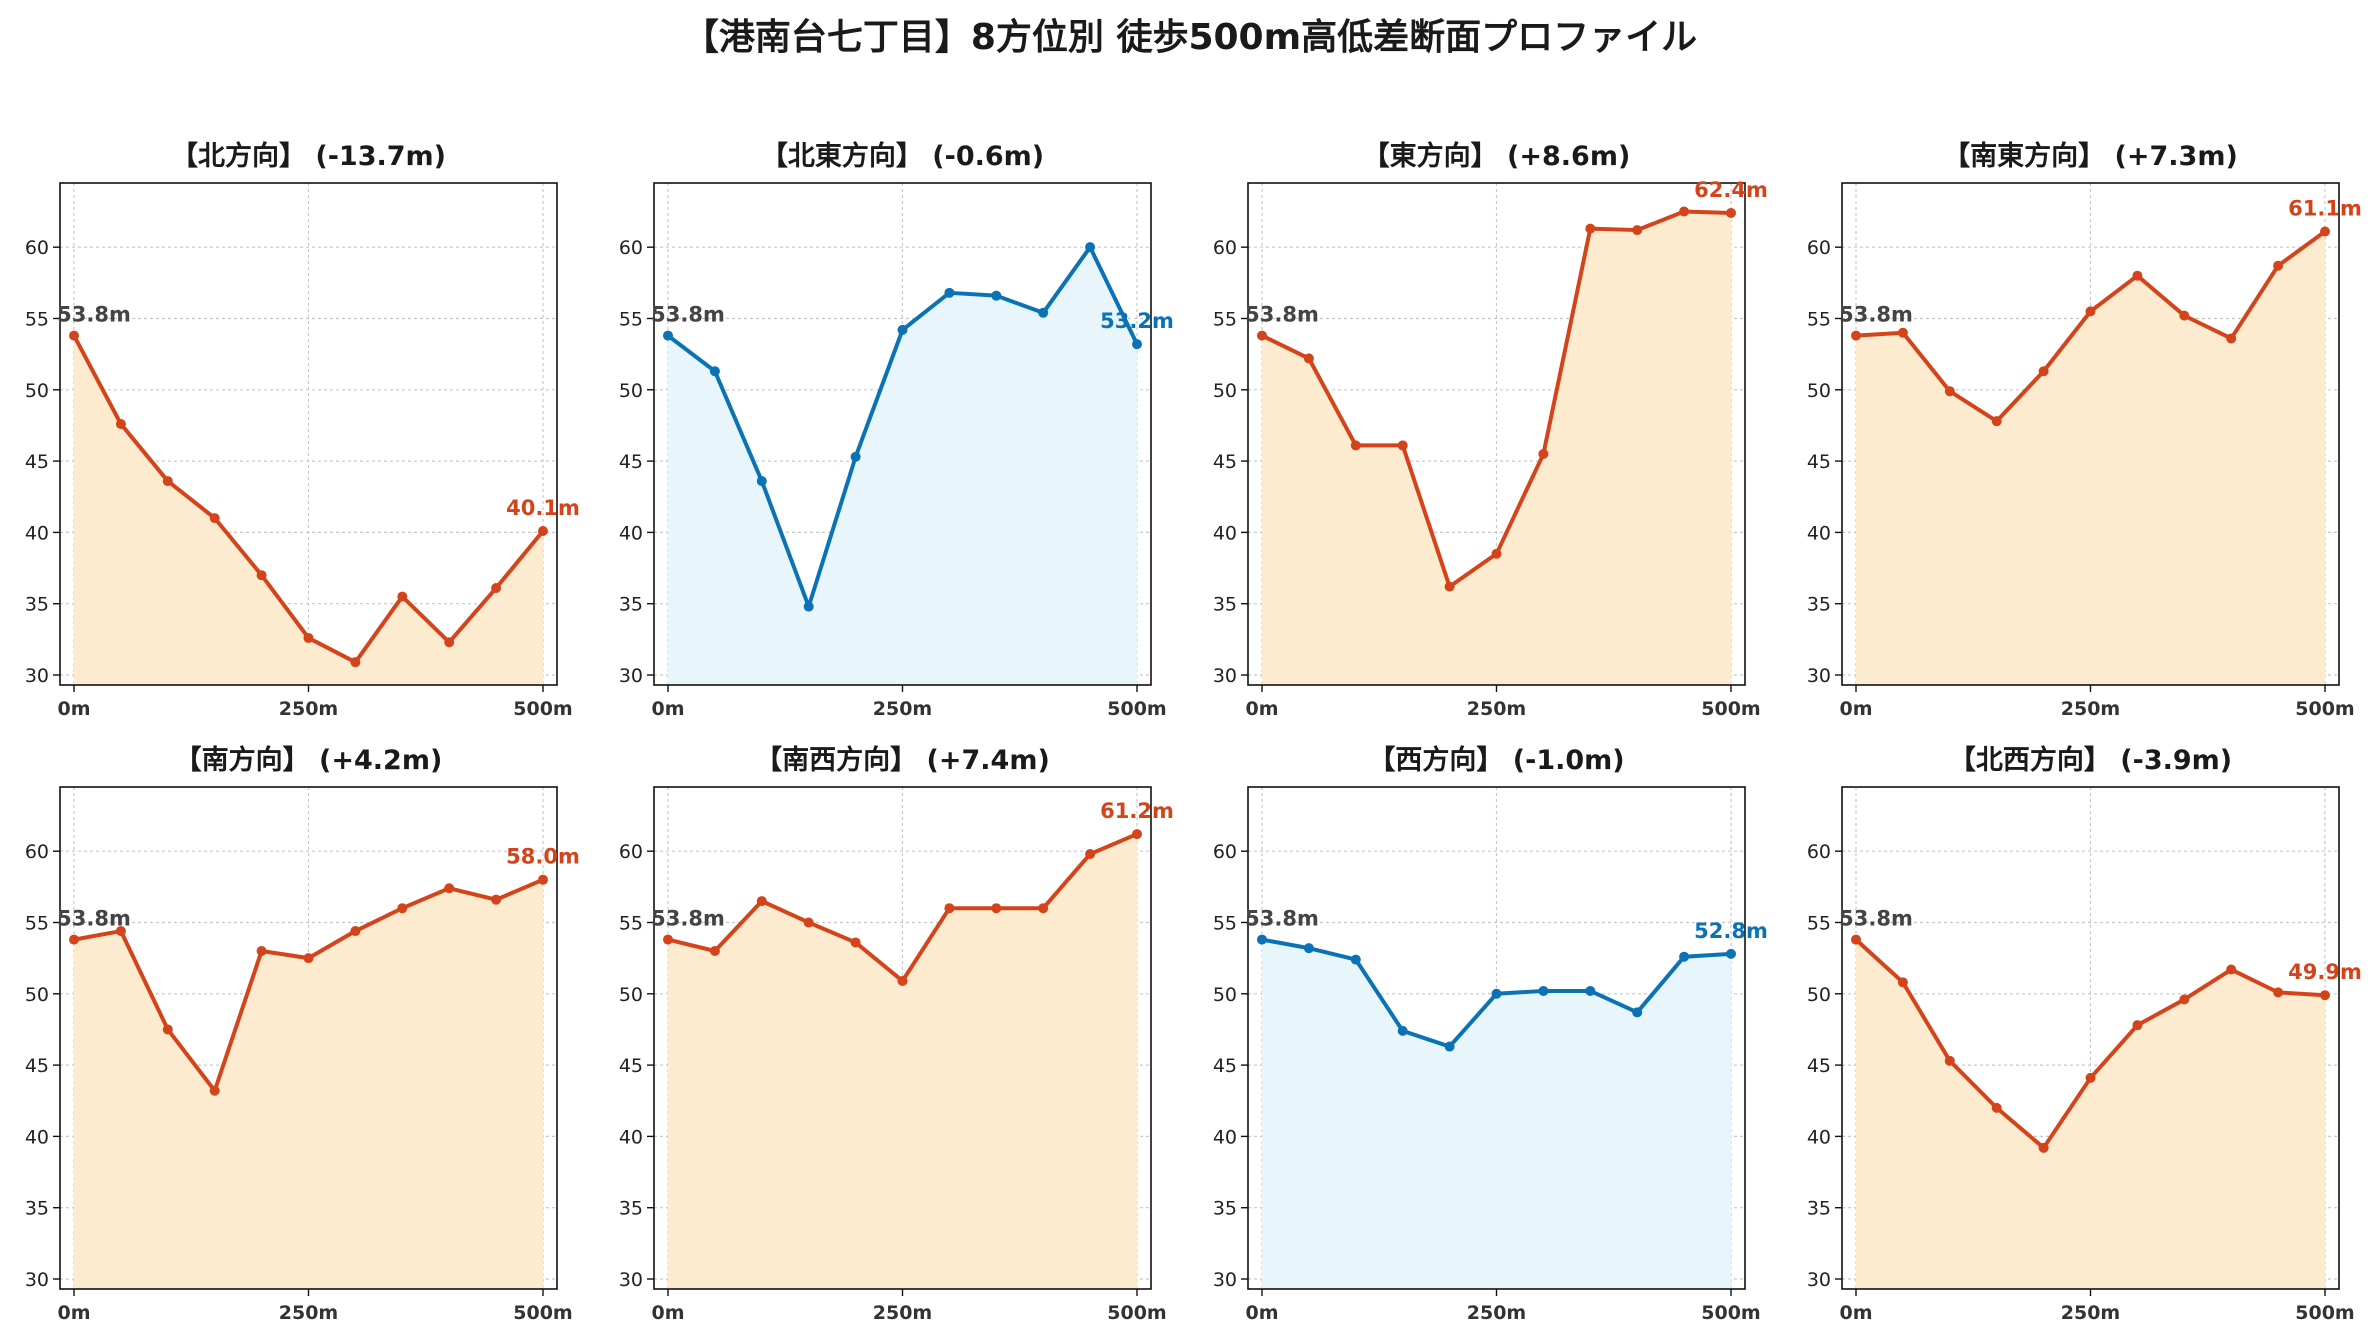 The image size is (2380, 1340). I want to click on end-value-label: 49.9m, so click(2325, 972).